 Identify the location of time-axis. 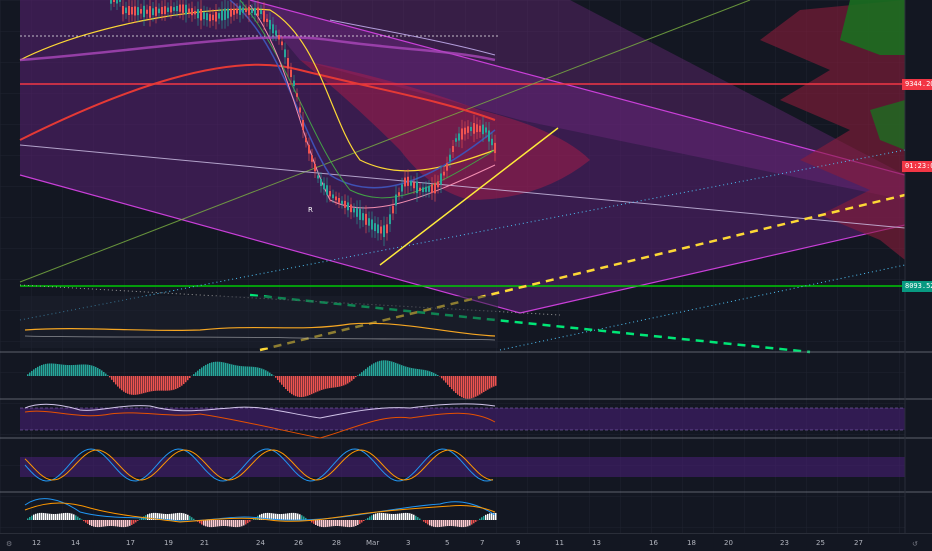
(466, 542).